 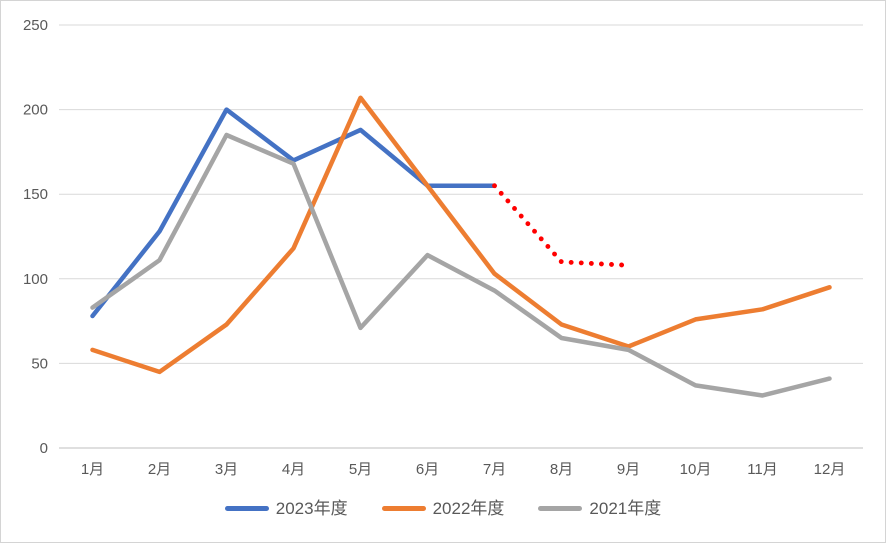 I want to click on legend-item-2022年度: 2022年度, so click(x=443, y=508).